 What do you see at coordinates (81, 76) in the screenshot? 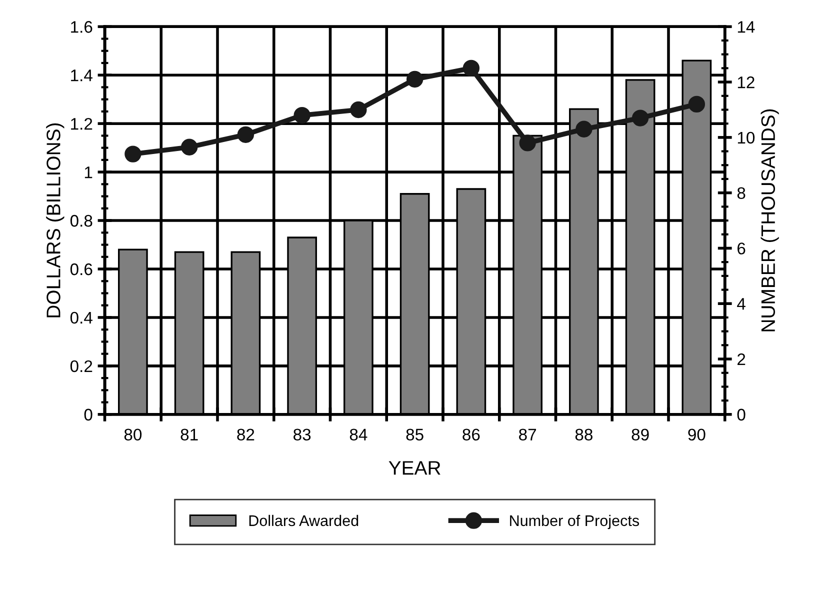
I see `y-tick-label: 1.4` at bounding box center [81, 76].